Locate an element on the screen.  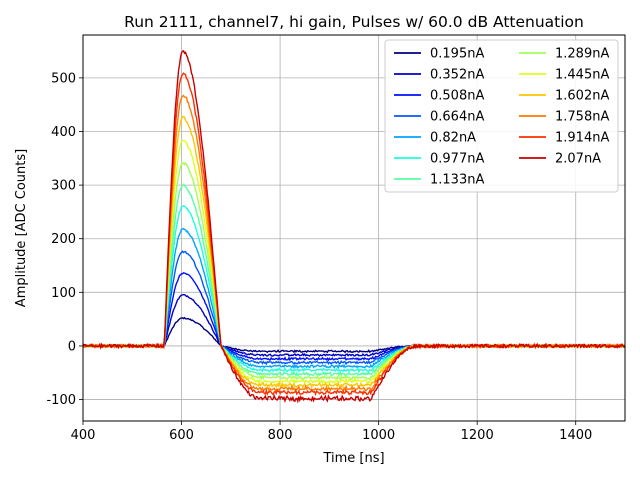
legend-label: 1.445nA is located at coordinates (582, 75).